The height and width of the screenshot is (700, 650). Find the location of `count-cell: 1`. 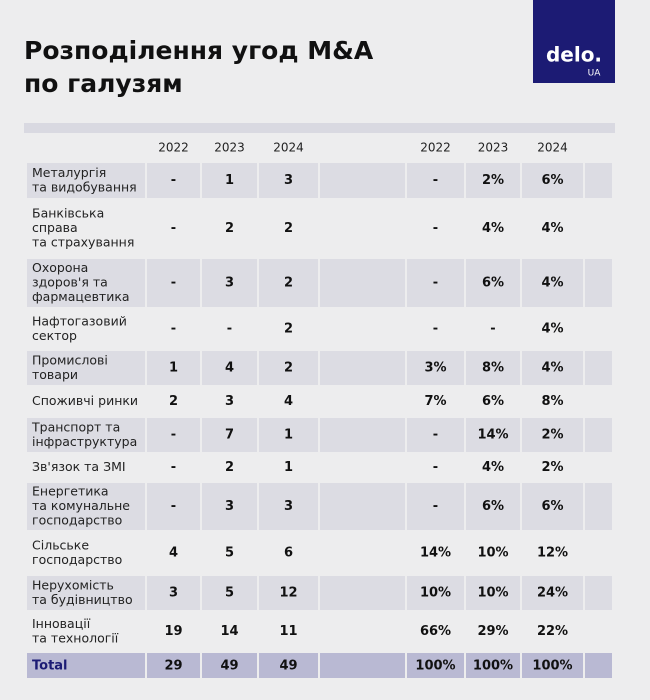

count-cell: 1 is located at coordinates (288, 435).